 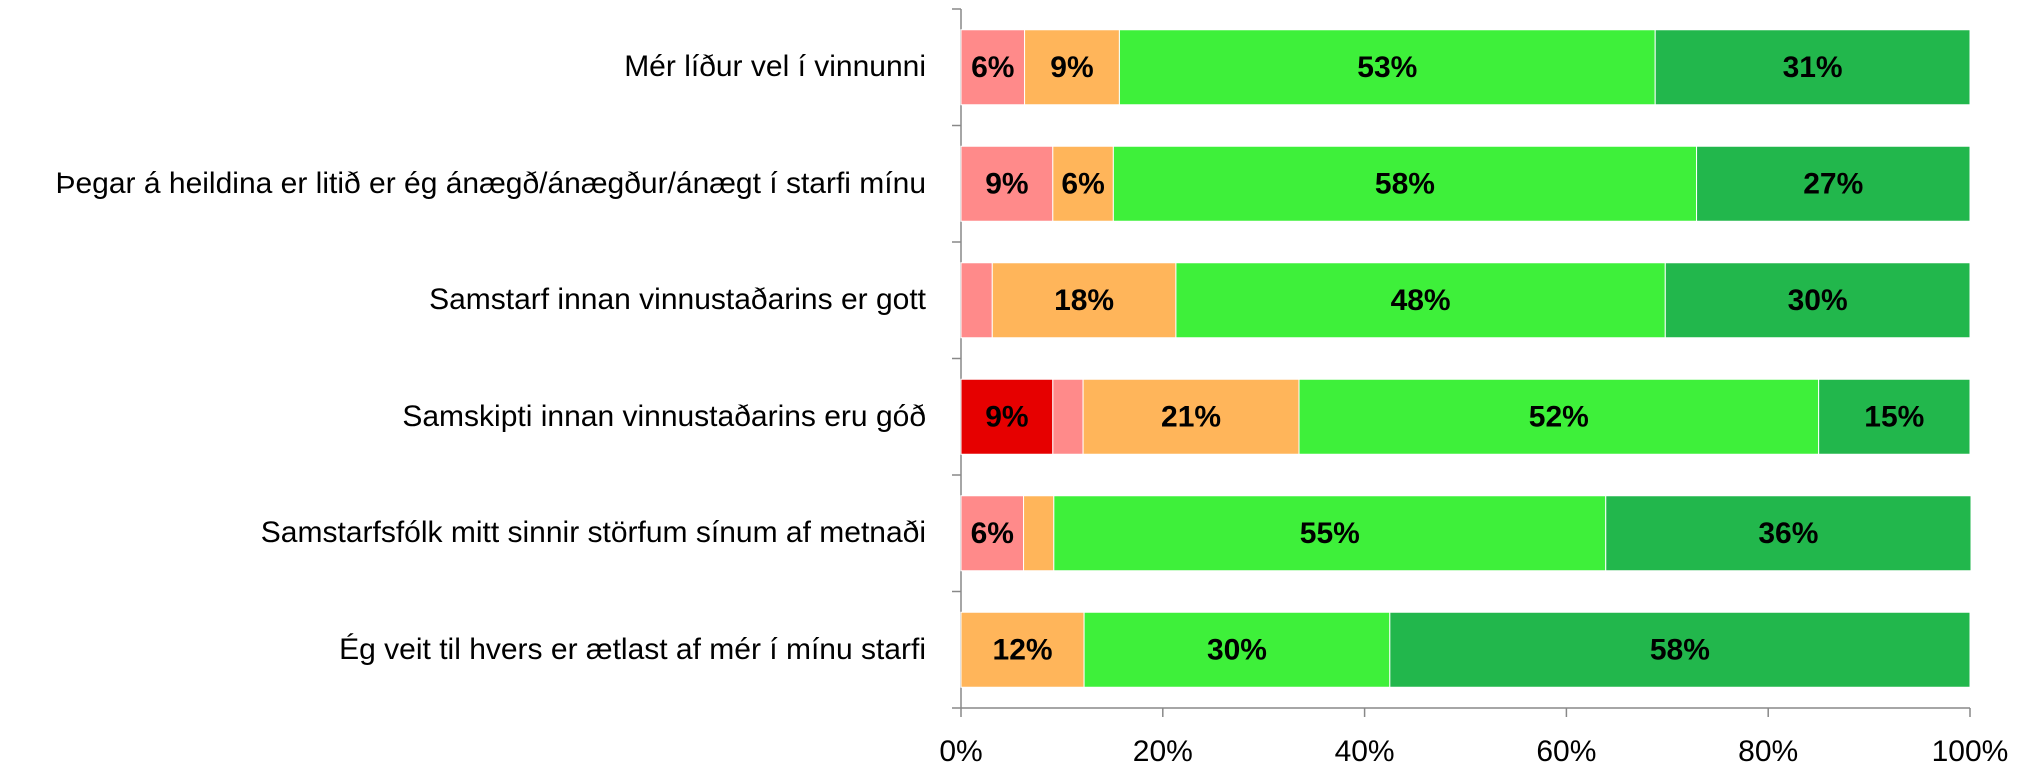 I want to click on x-tick-label: 0%, so click(x=960, y=751).